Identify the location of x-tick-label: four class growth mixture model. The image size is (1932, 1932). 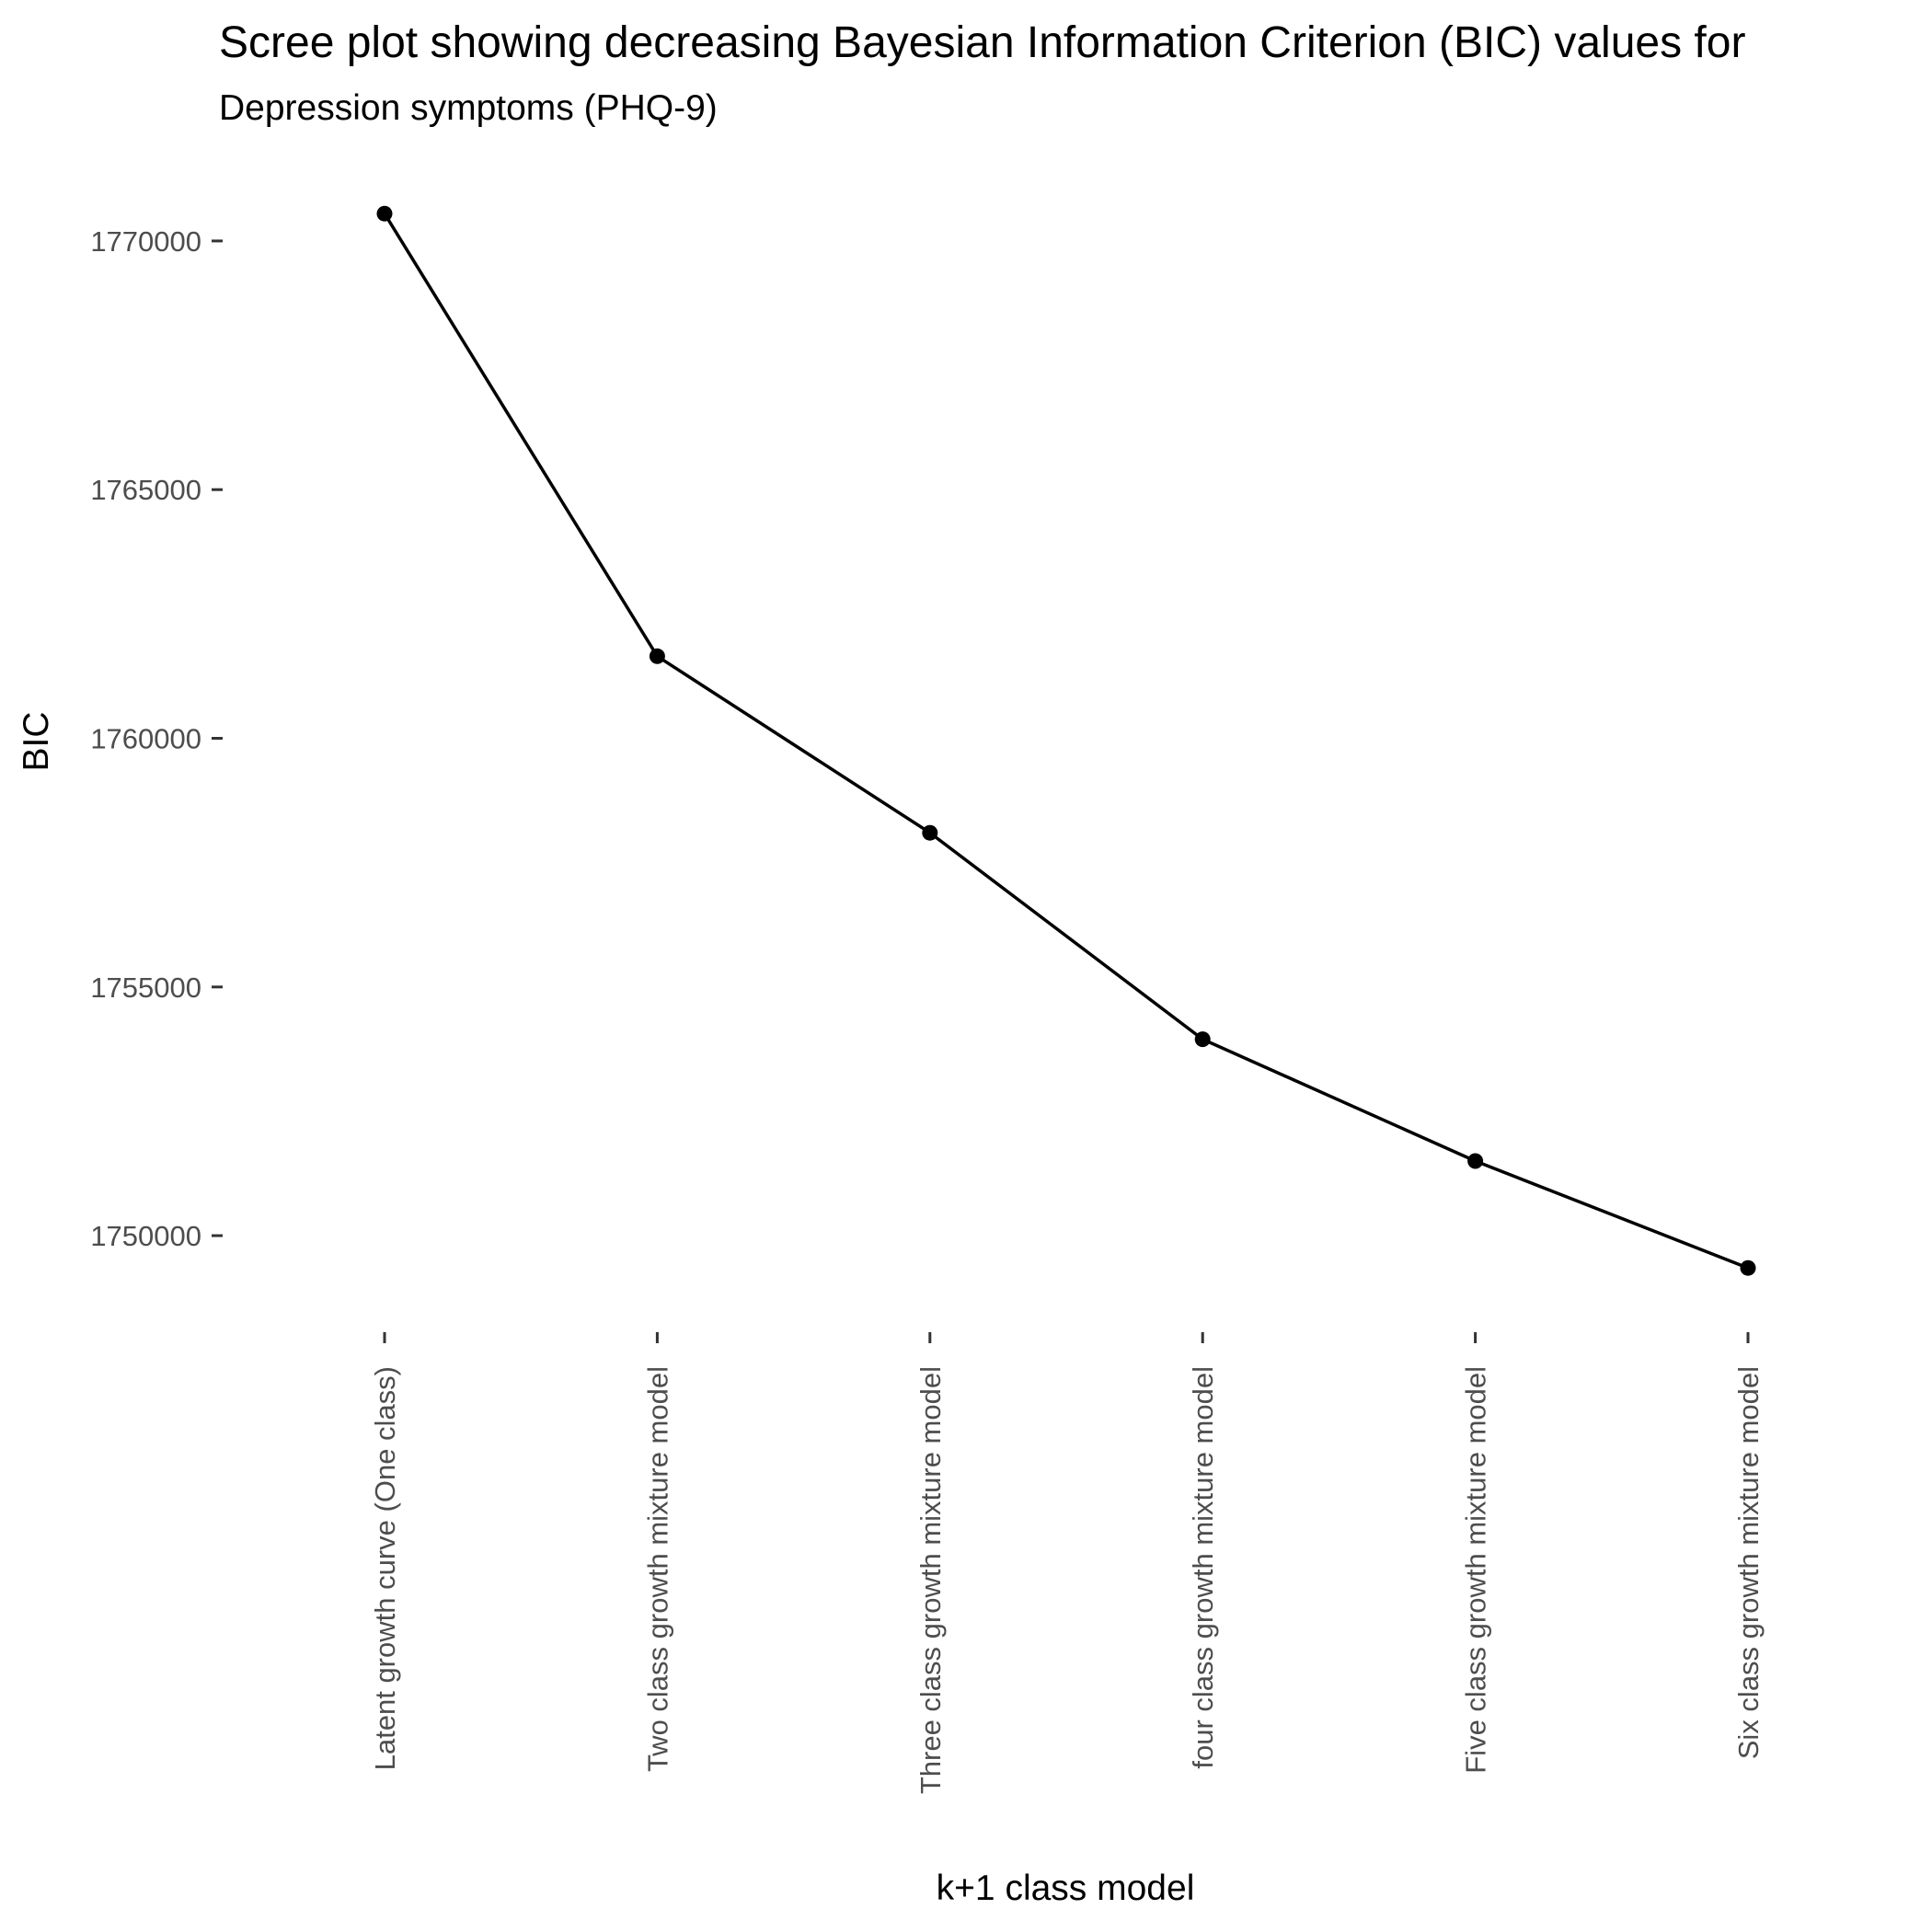
(1203, 1567).